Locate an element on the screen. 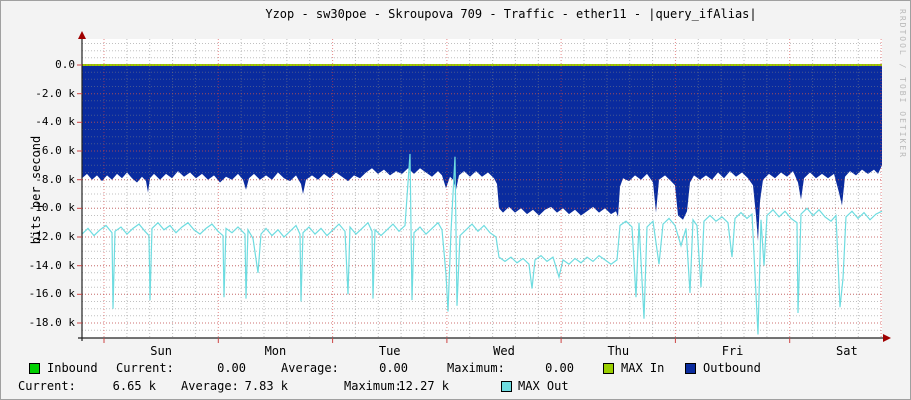 The image size is (911, 400). outbound-average-label: Average: is located at coordinates (210, 386).